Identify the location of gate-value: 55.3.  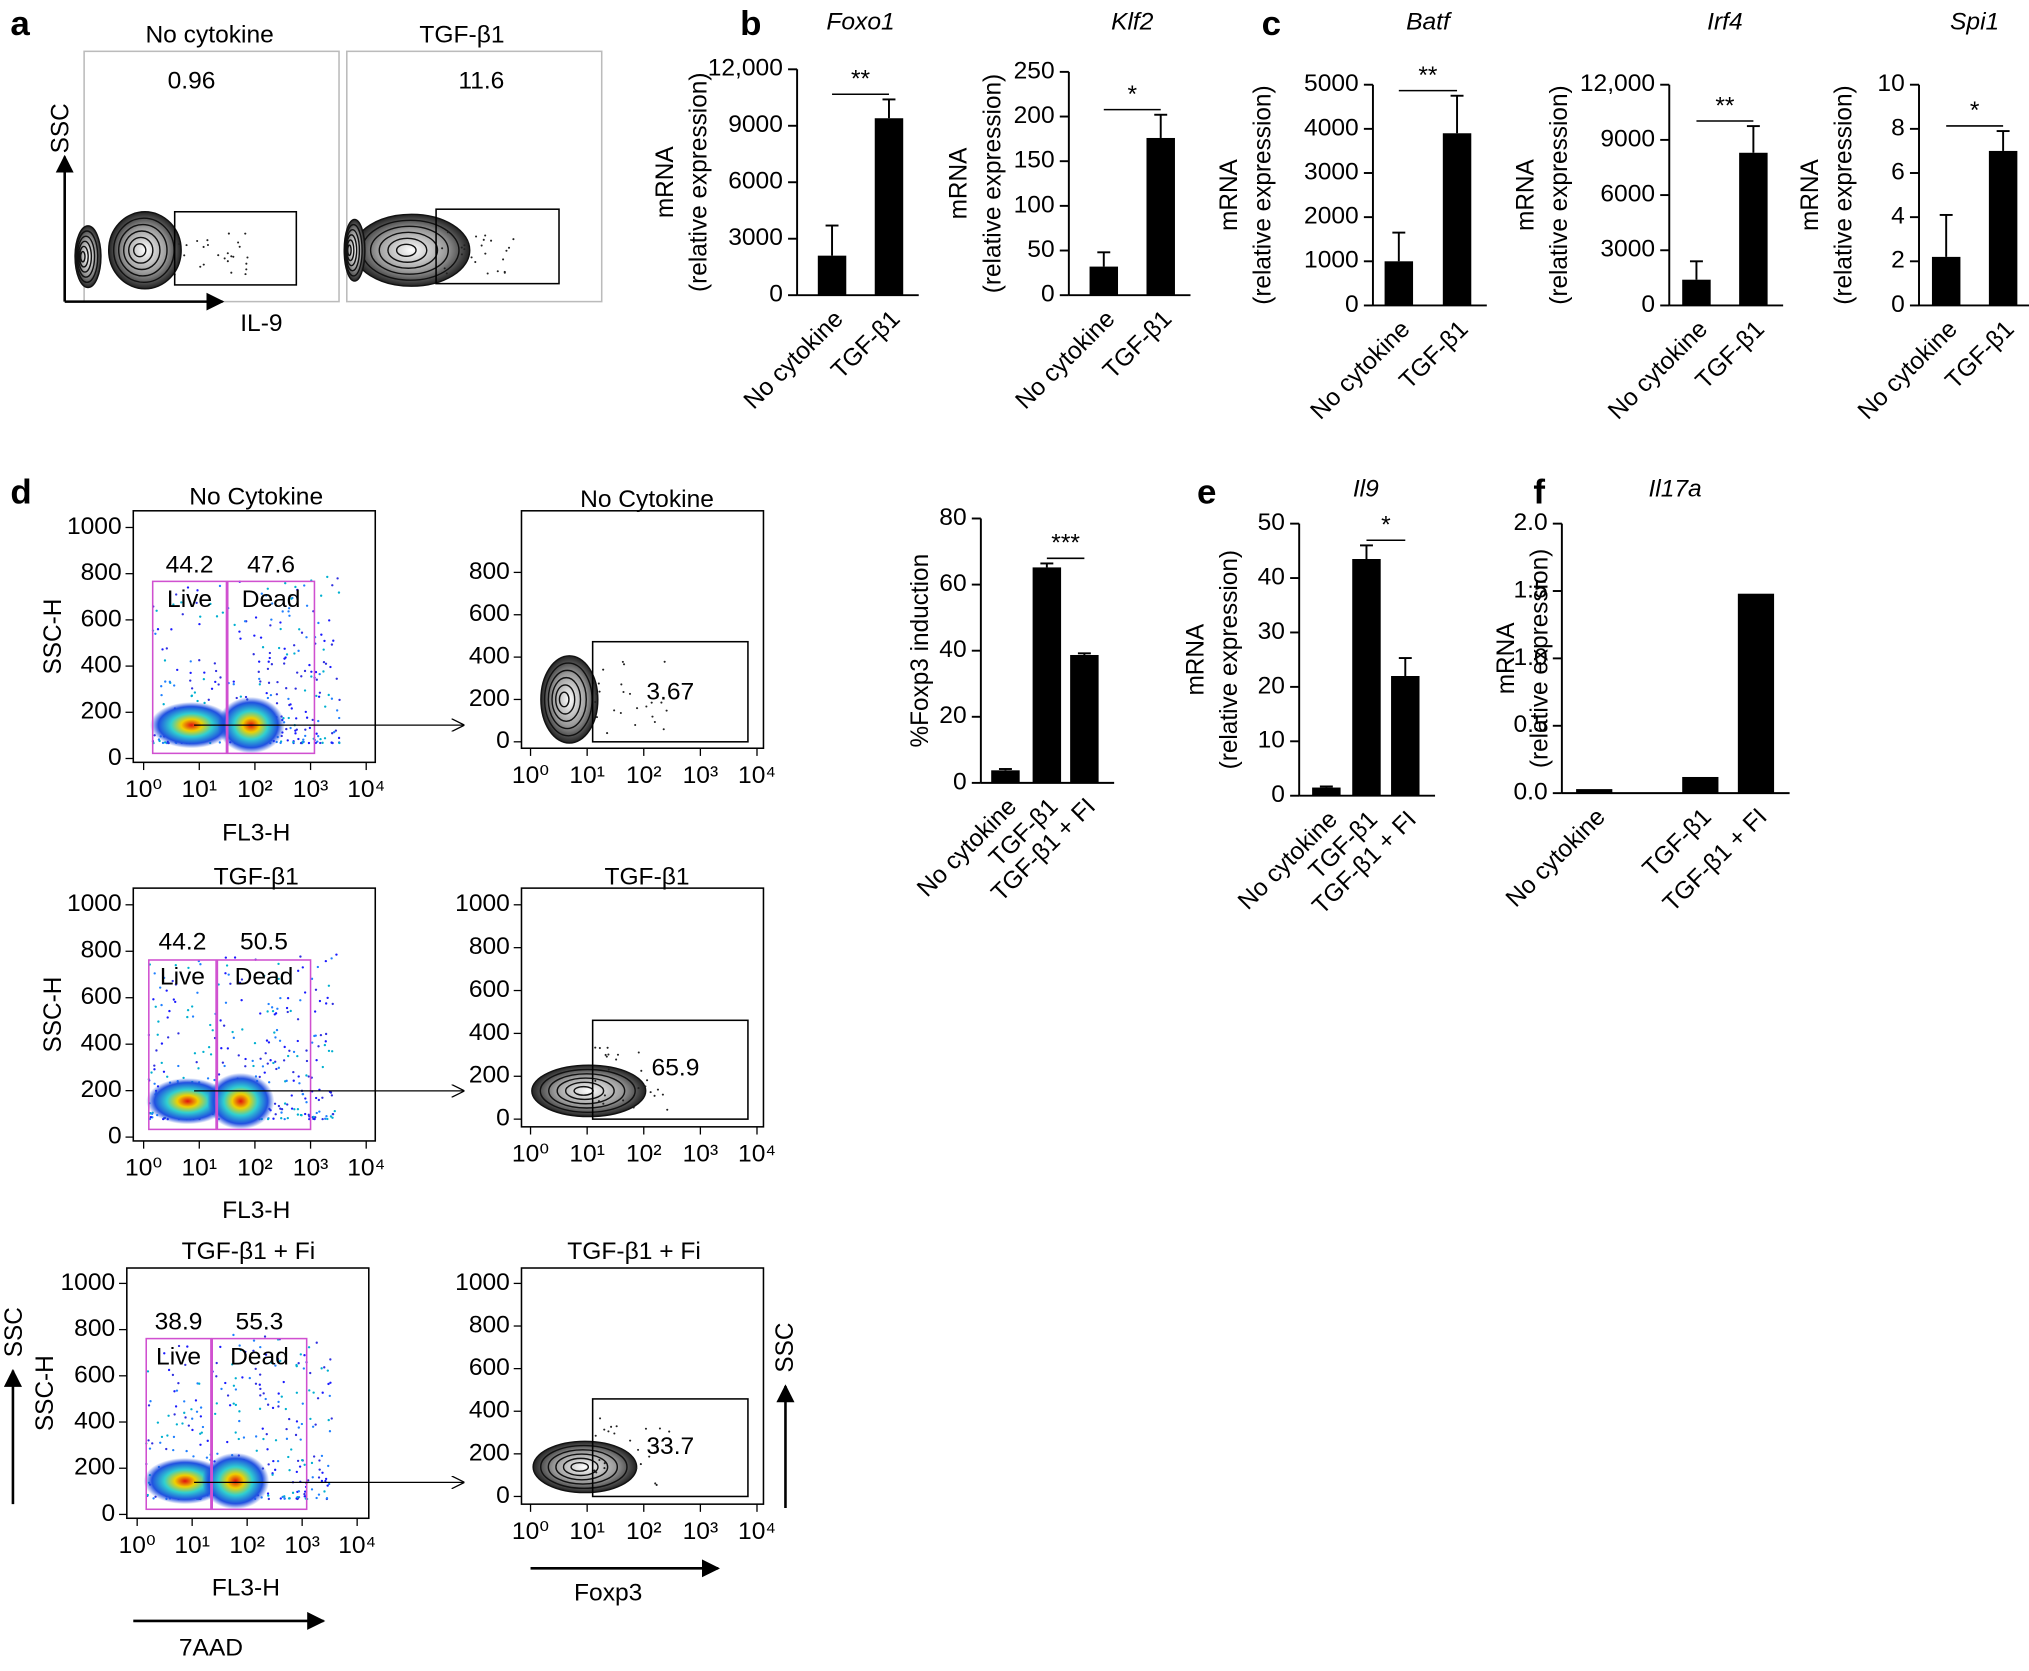
(260, 1322).